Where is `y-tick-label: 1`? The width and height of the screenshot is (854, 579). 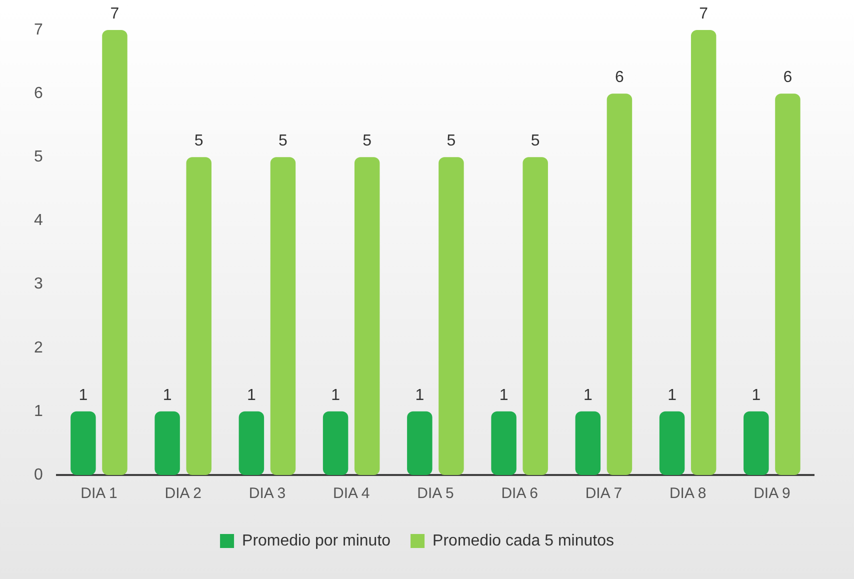
y-tick-label: 1 is located at coordinates (38, 411).